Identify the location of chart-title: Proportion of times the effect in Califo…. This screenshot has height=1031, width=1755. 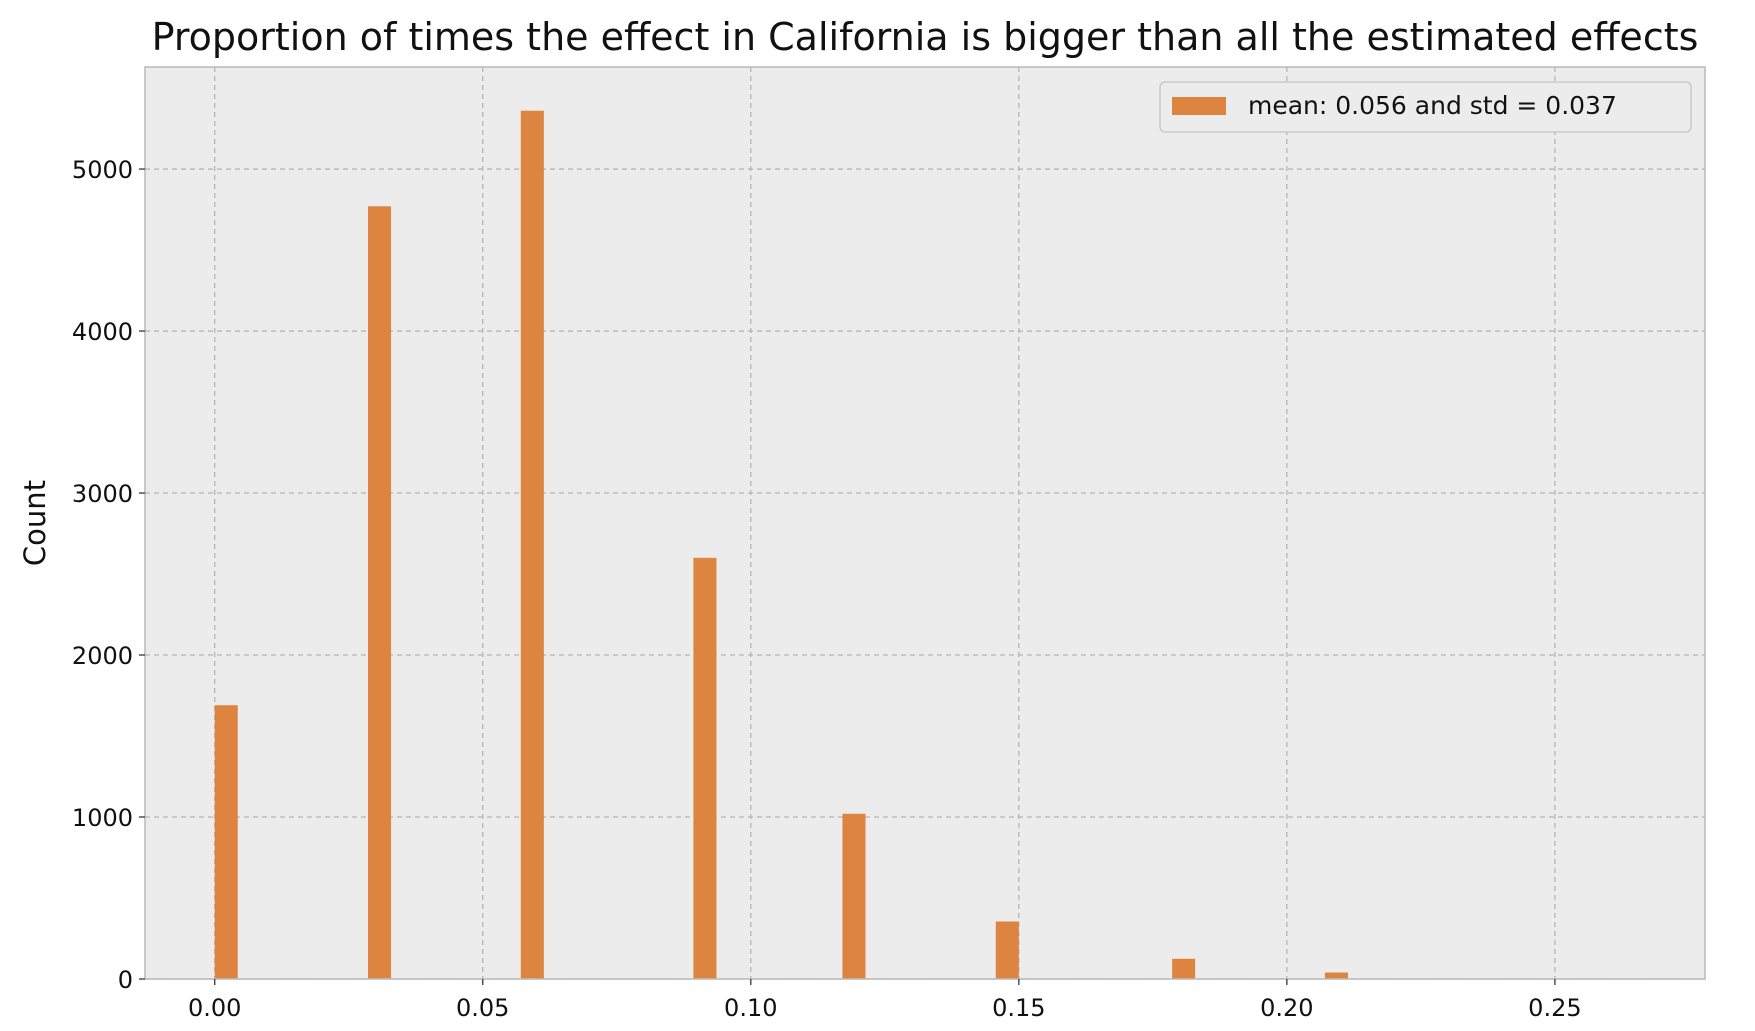
(925, 37).